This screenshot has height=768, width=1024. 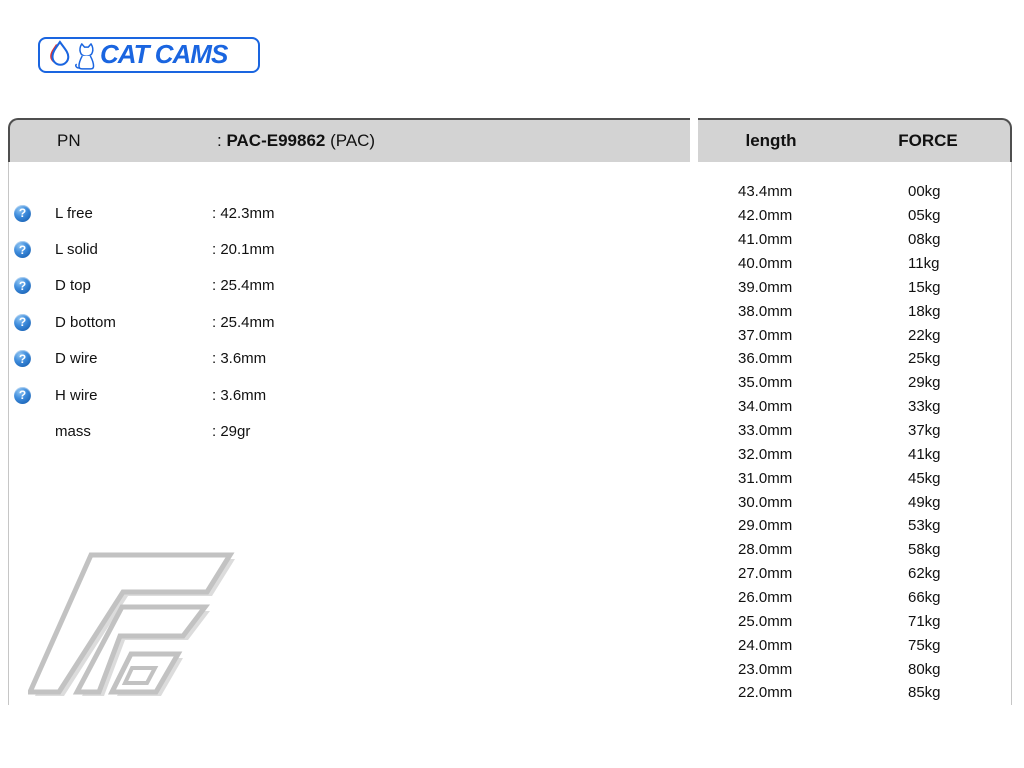 What do you see at coordinates (924, 550) in the screenshot?
I see `force-cell: 58kg` at bounding box center [924, 550].